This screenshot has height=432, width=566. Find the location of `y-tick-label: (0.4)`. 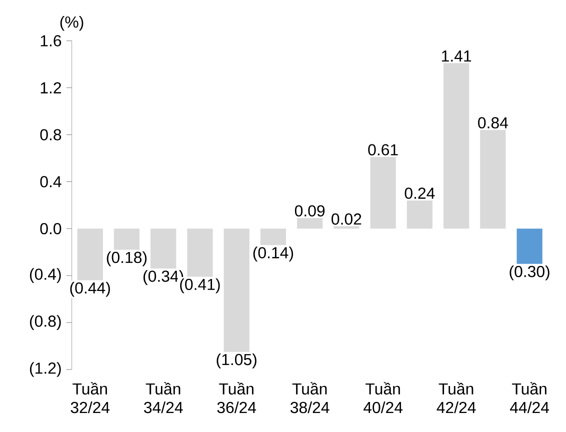

y-tick-label: (0.4) is located at coordinates (45, 276).